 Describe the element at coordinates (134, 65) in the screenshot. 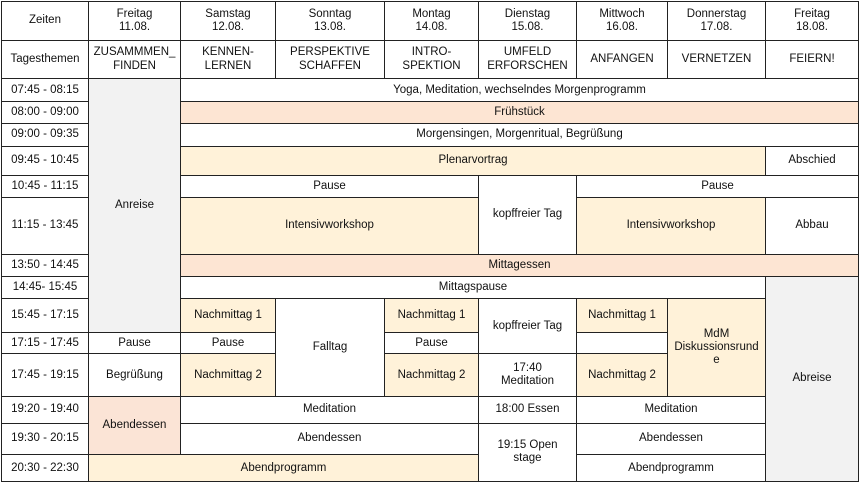

I see `theme-line: FINDEN` at that location.